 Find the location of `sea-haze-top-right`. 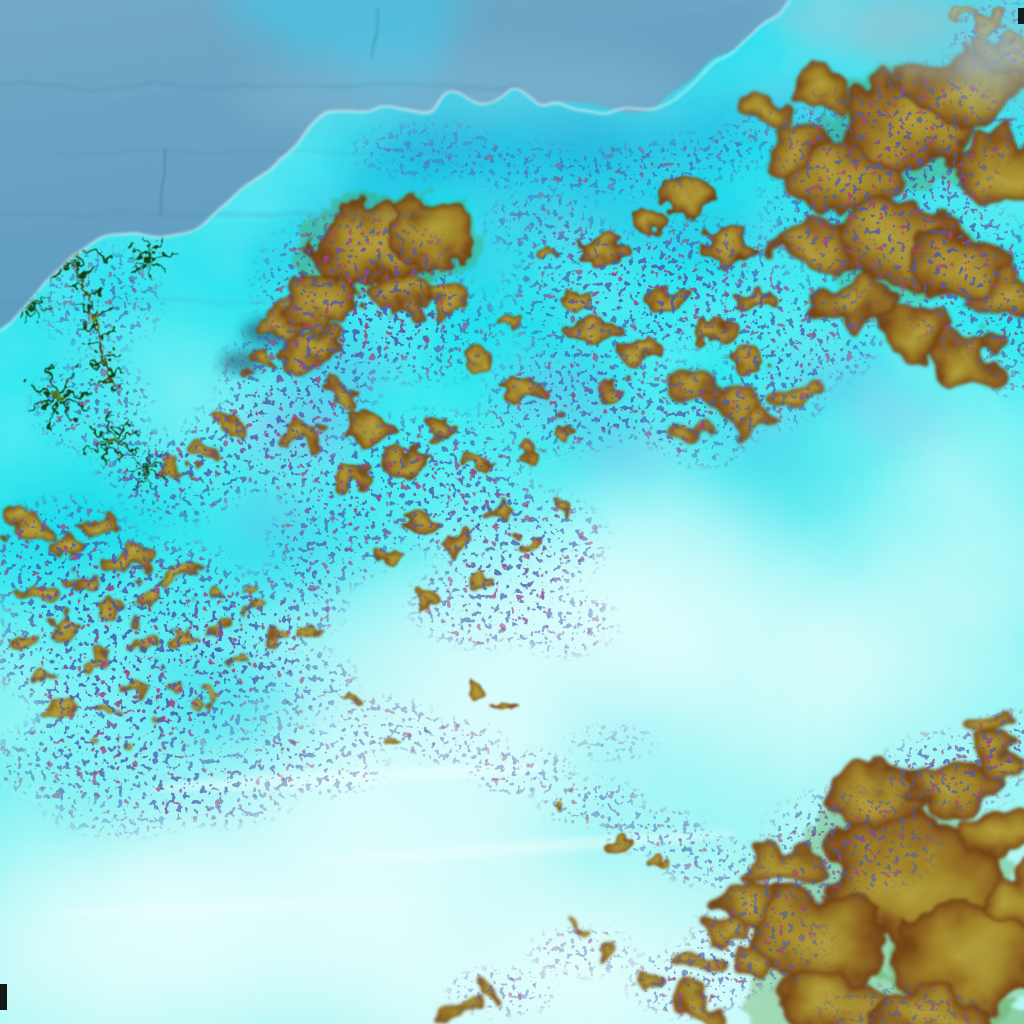

sea-haze-top-right is located at coordinates (899, 55).